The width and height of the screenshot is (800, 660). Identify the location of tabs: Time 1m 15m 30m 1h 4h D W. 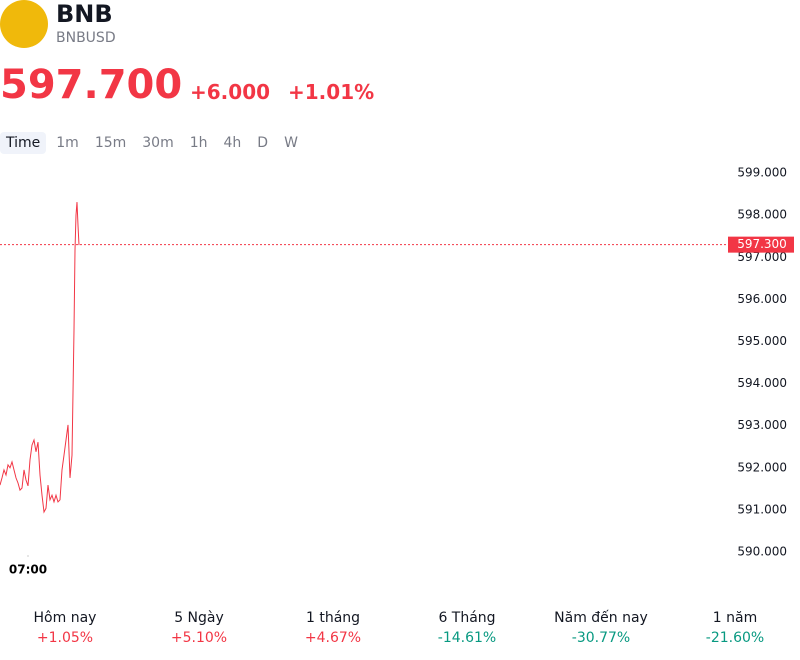
(152, 143).